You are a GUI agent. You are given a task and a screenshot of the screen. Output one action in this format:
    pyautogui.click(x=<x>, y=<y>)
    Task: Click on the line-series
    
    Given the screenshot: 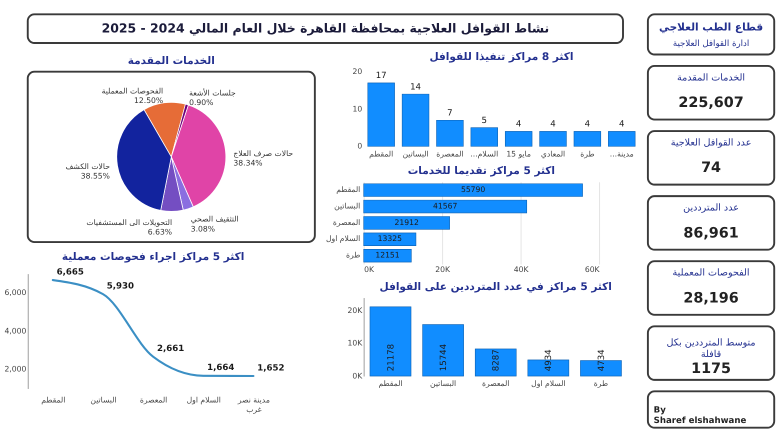 What is the action you would take?
    pyautogui.click(x=153, y=328)
    